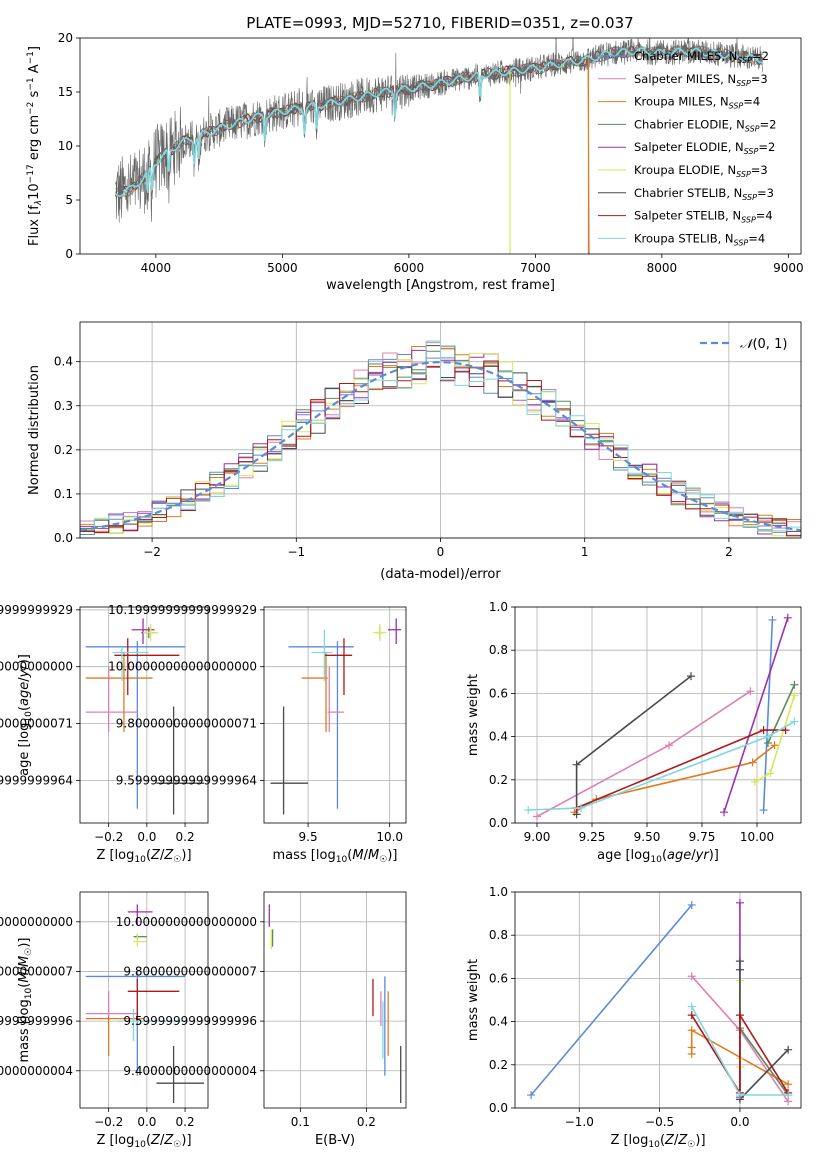 This screenshot has height=1170, width=819. I want to click on y-tick-label: 1.0, so click(498, 892).